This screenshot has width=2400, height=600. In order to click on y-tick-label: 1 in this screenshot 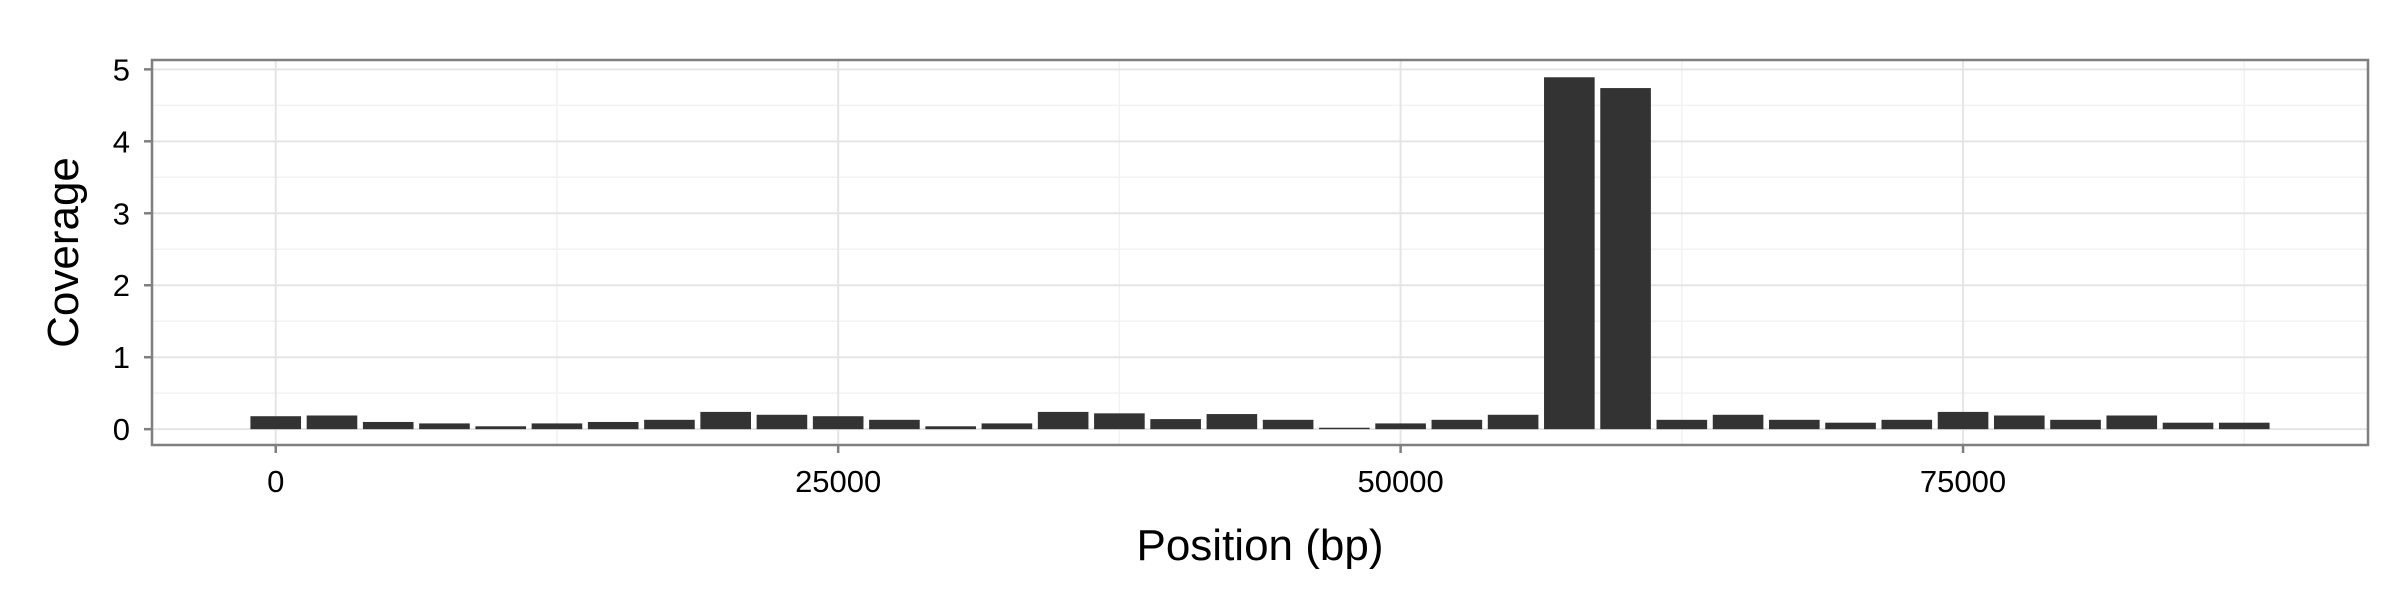, I will do `click(121, 357)`.